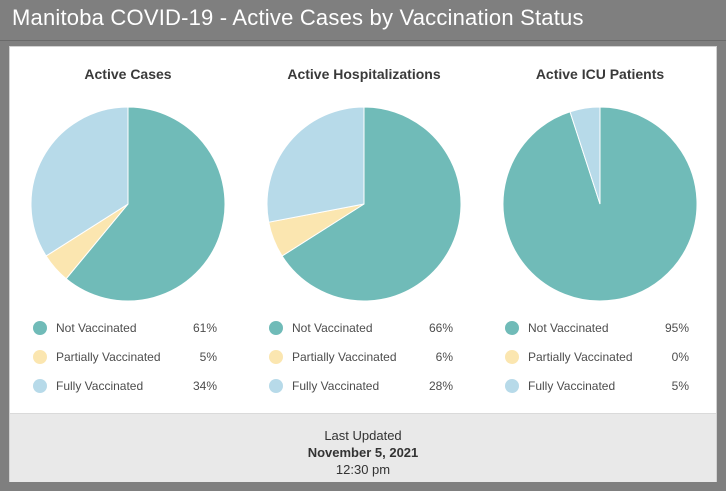 The height and width of the screenshot is (491, 726). What do you see at coordinates (676, 328) in the screenshot?
I see `legend-percent: 95%` at bounding box center [676, 328].